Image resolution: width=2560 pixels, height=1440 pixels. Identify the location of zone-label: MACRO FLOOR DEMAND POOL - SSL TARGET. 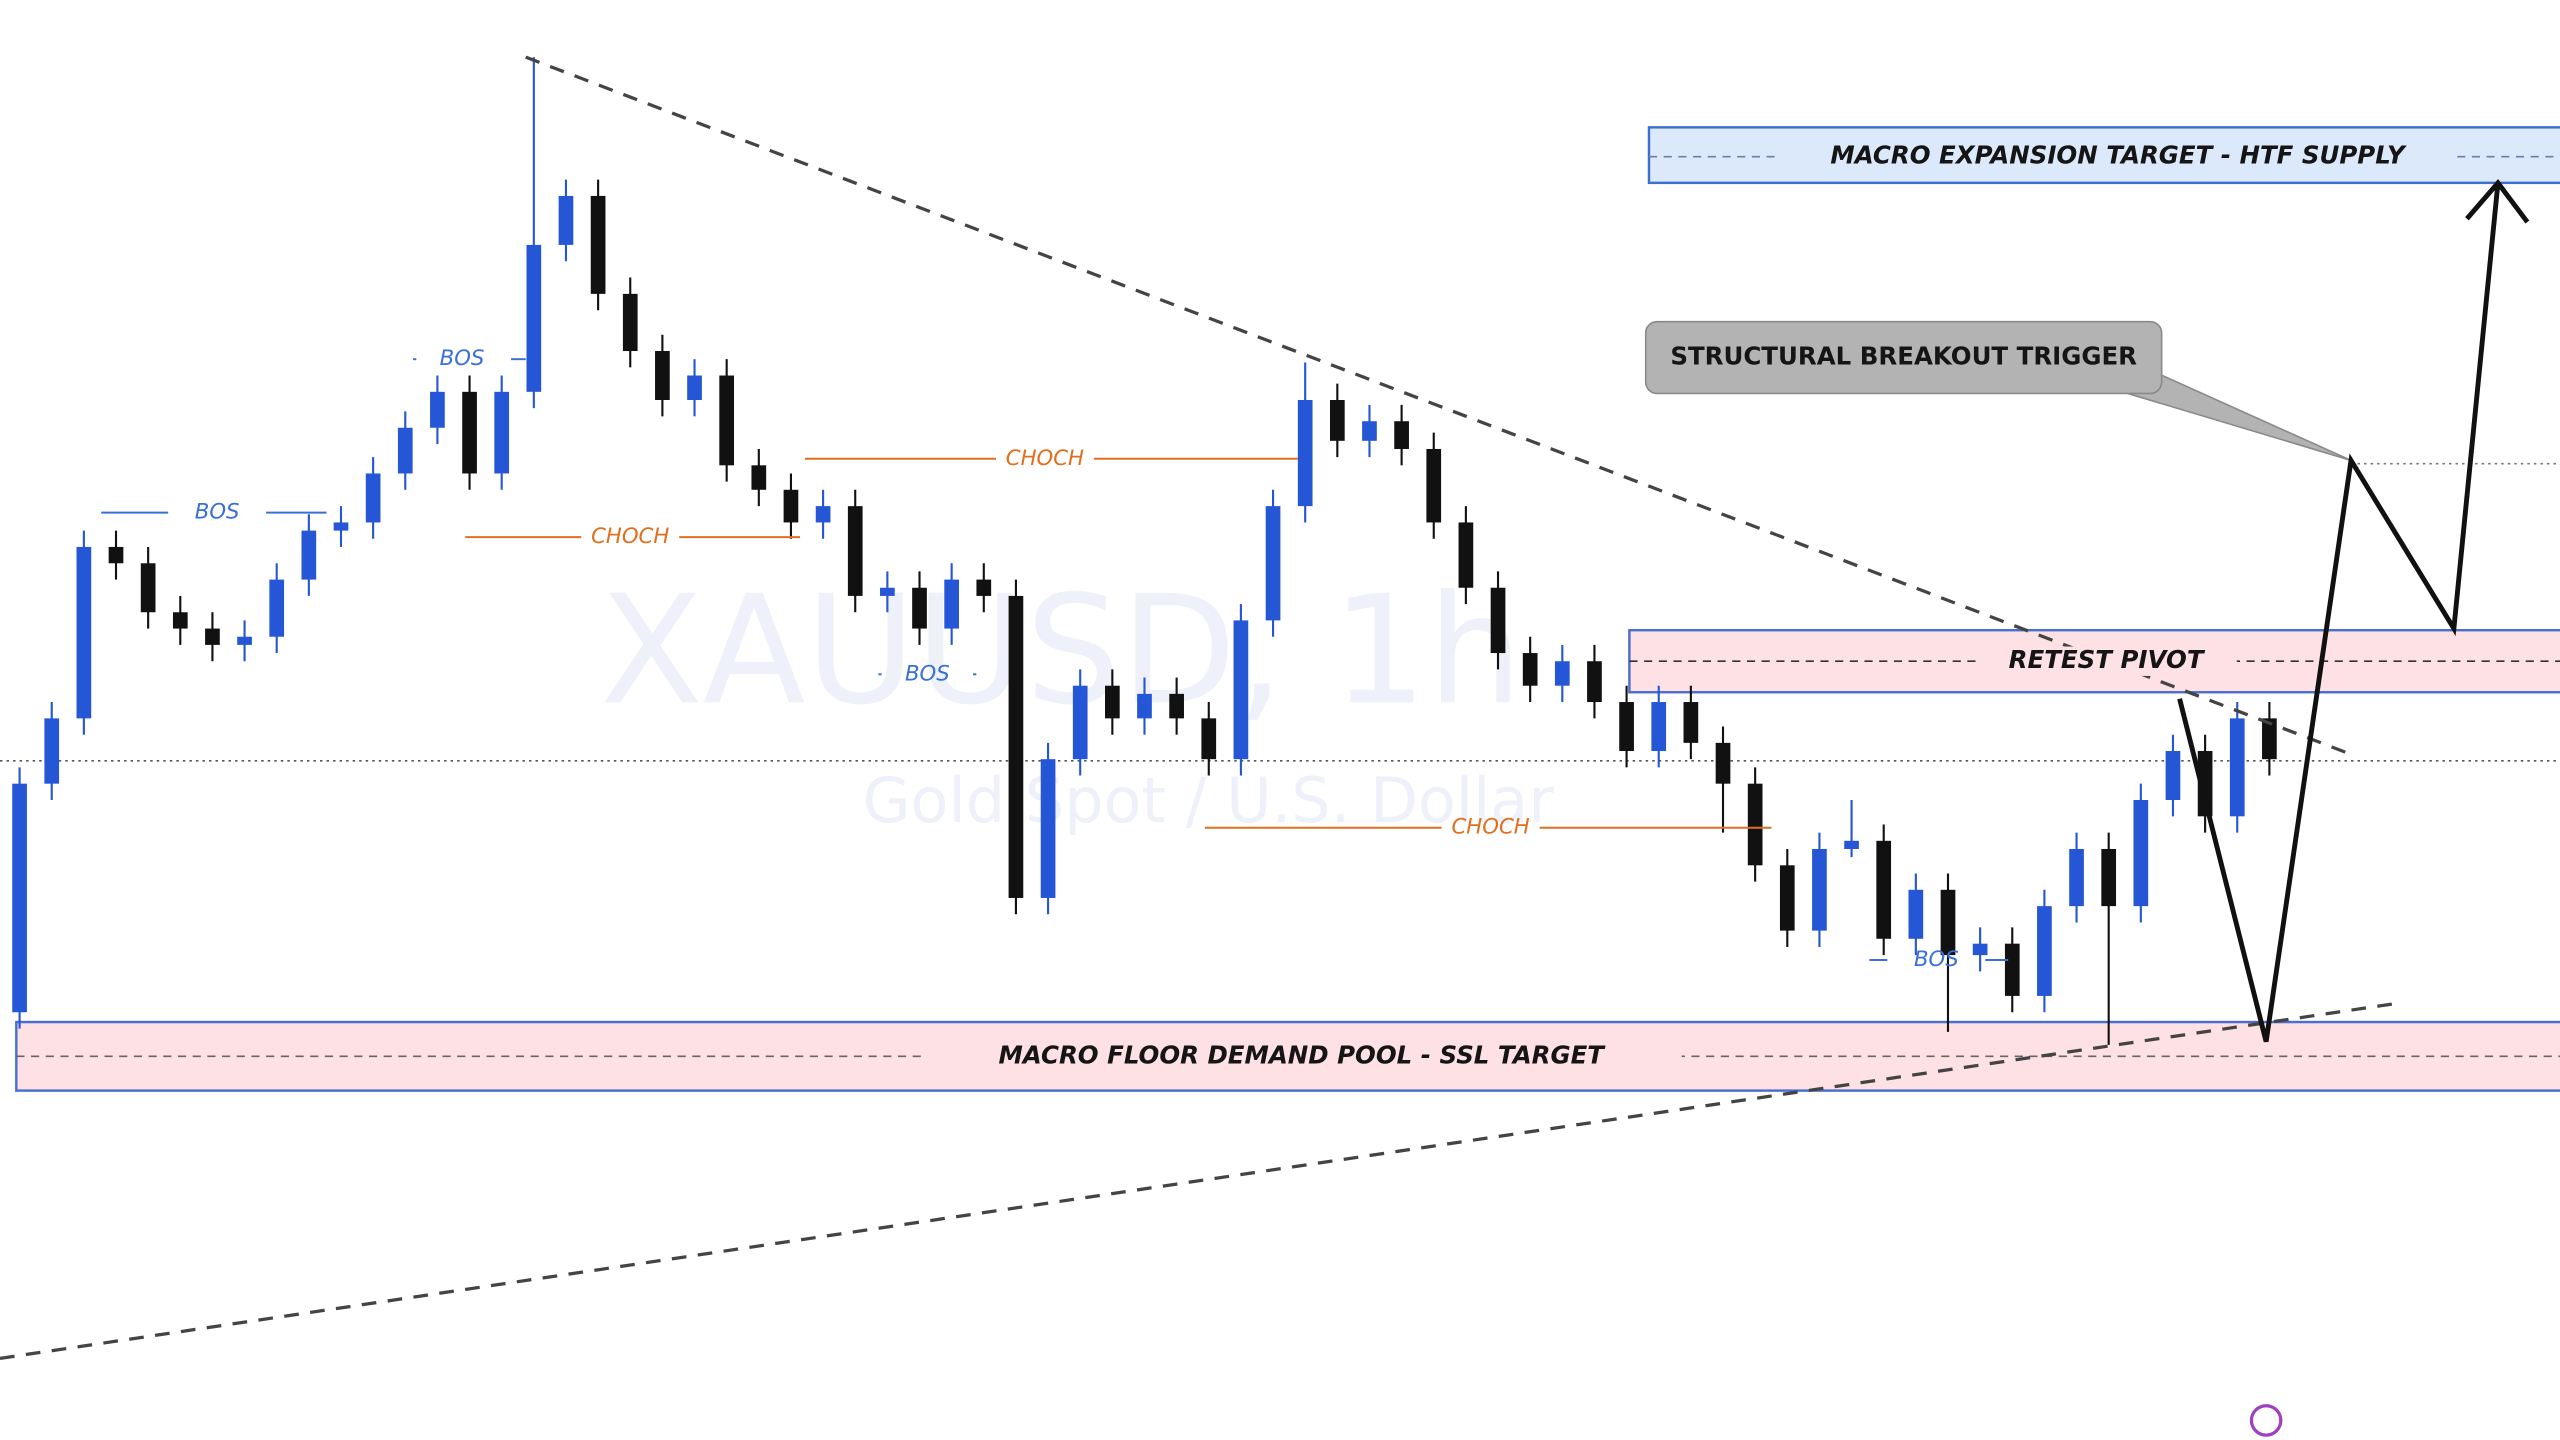
(1302, 1054).